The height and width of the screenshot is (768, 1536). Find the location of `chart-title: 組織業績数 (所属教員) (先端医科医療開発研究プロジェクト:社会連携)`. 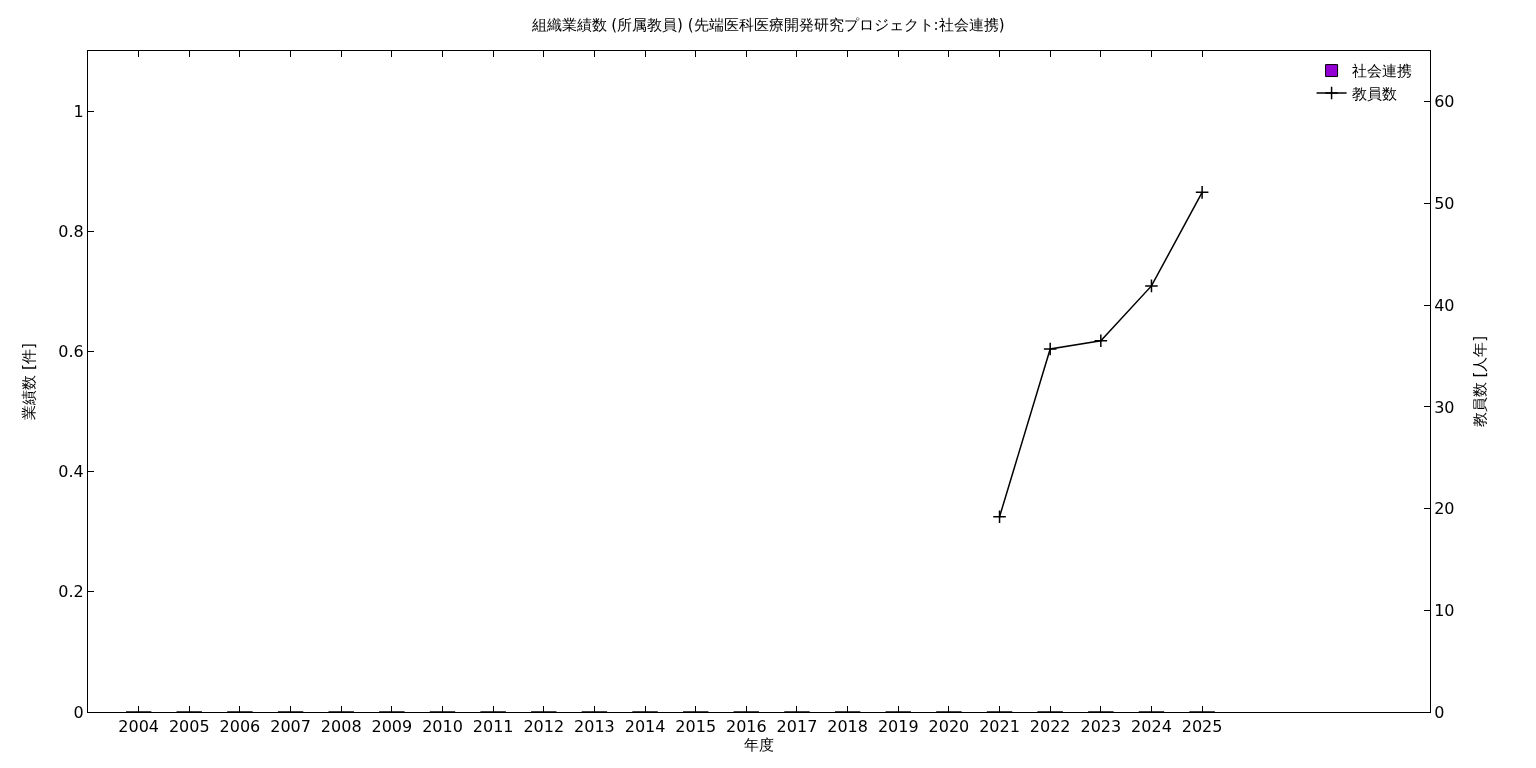

chart-title: 組織業績数 (所属教員) (先端医科医療開発研究プロジェクト:社会連携) is located at coordinates (767, 24).